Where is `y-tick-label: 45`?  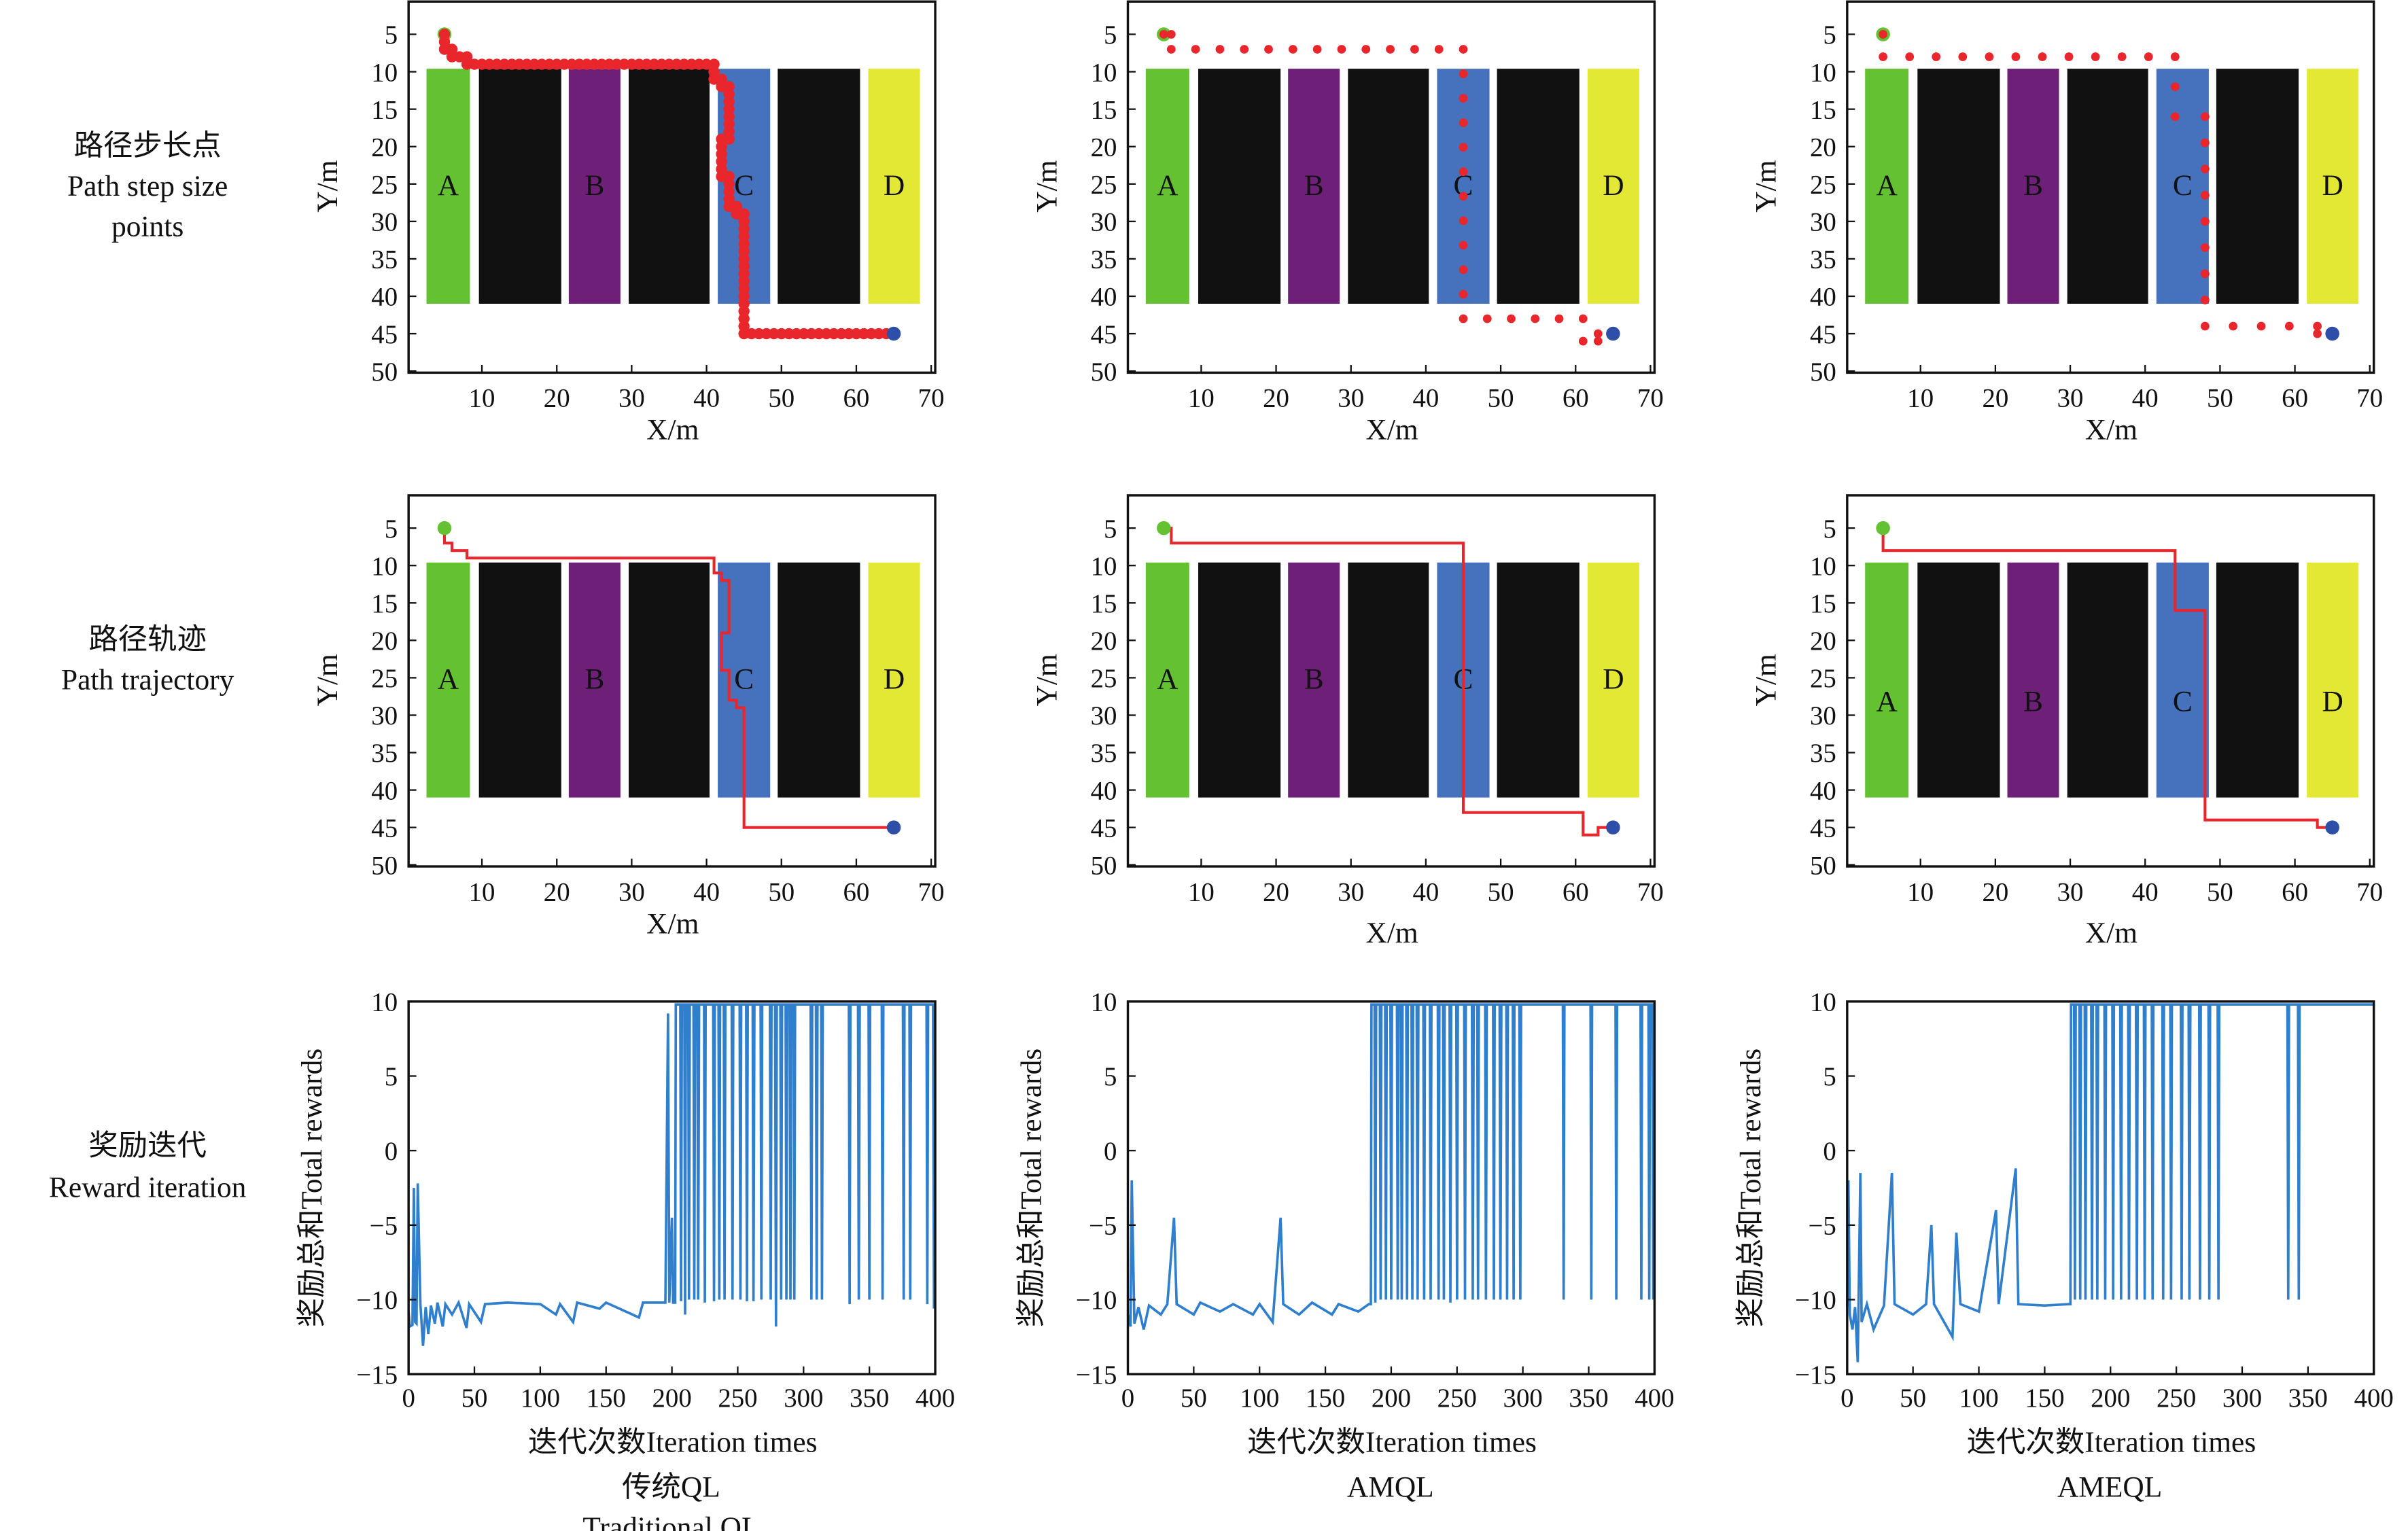 y-tick-label: 45 is located at coordinates (1823, 335).